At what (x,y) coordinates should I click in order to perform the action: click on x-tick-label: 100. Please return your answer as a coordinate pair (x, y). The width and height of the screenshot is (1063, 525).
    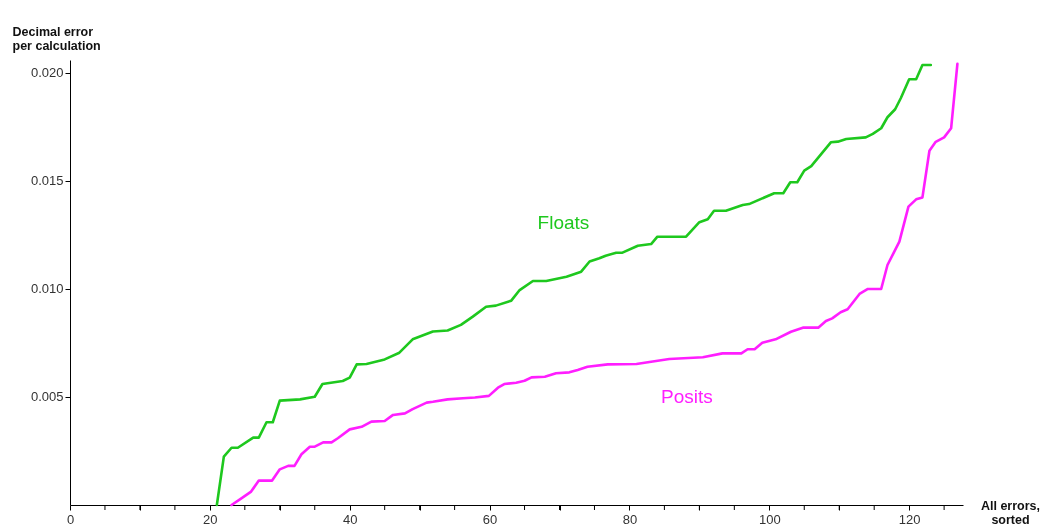
    Looking at the image, I should click on (769, 518).